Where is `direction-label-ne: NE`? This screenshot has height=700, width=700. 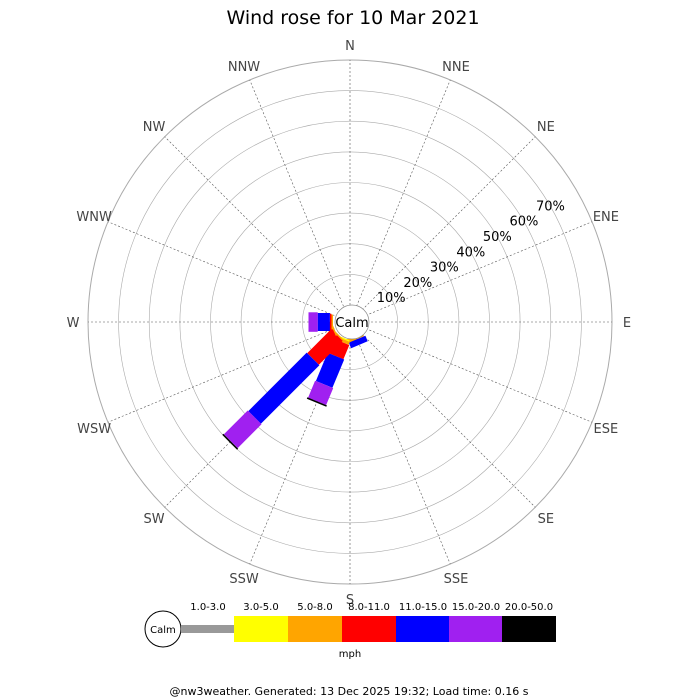 direction-label-ne: NE is located at coordinates (546, 127).